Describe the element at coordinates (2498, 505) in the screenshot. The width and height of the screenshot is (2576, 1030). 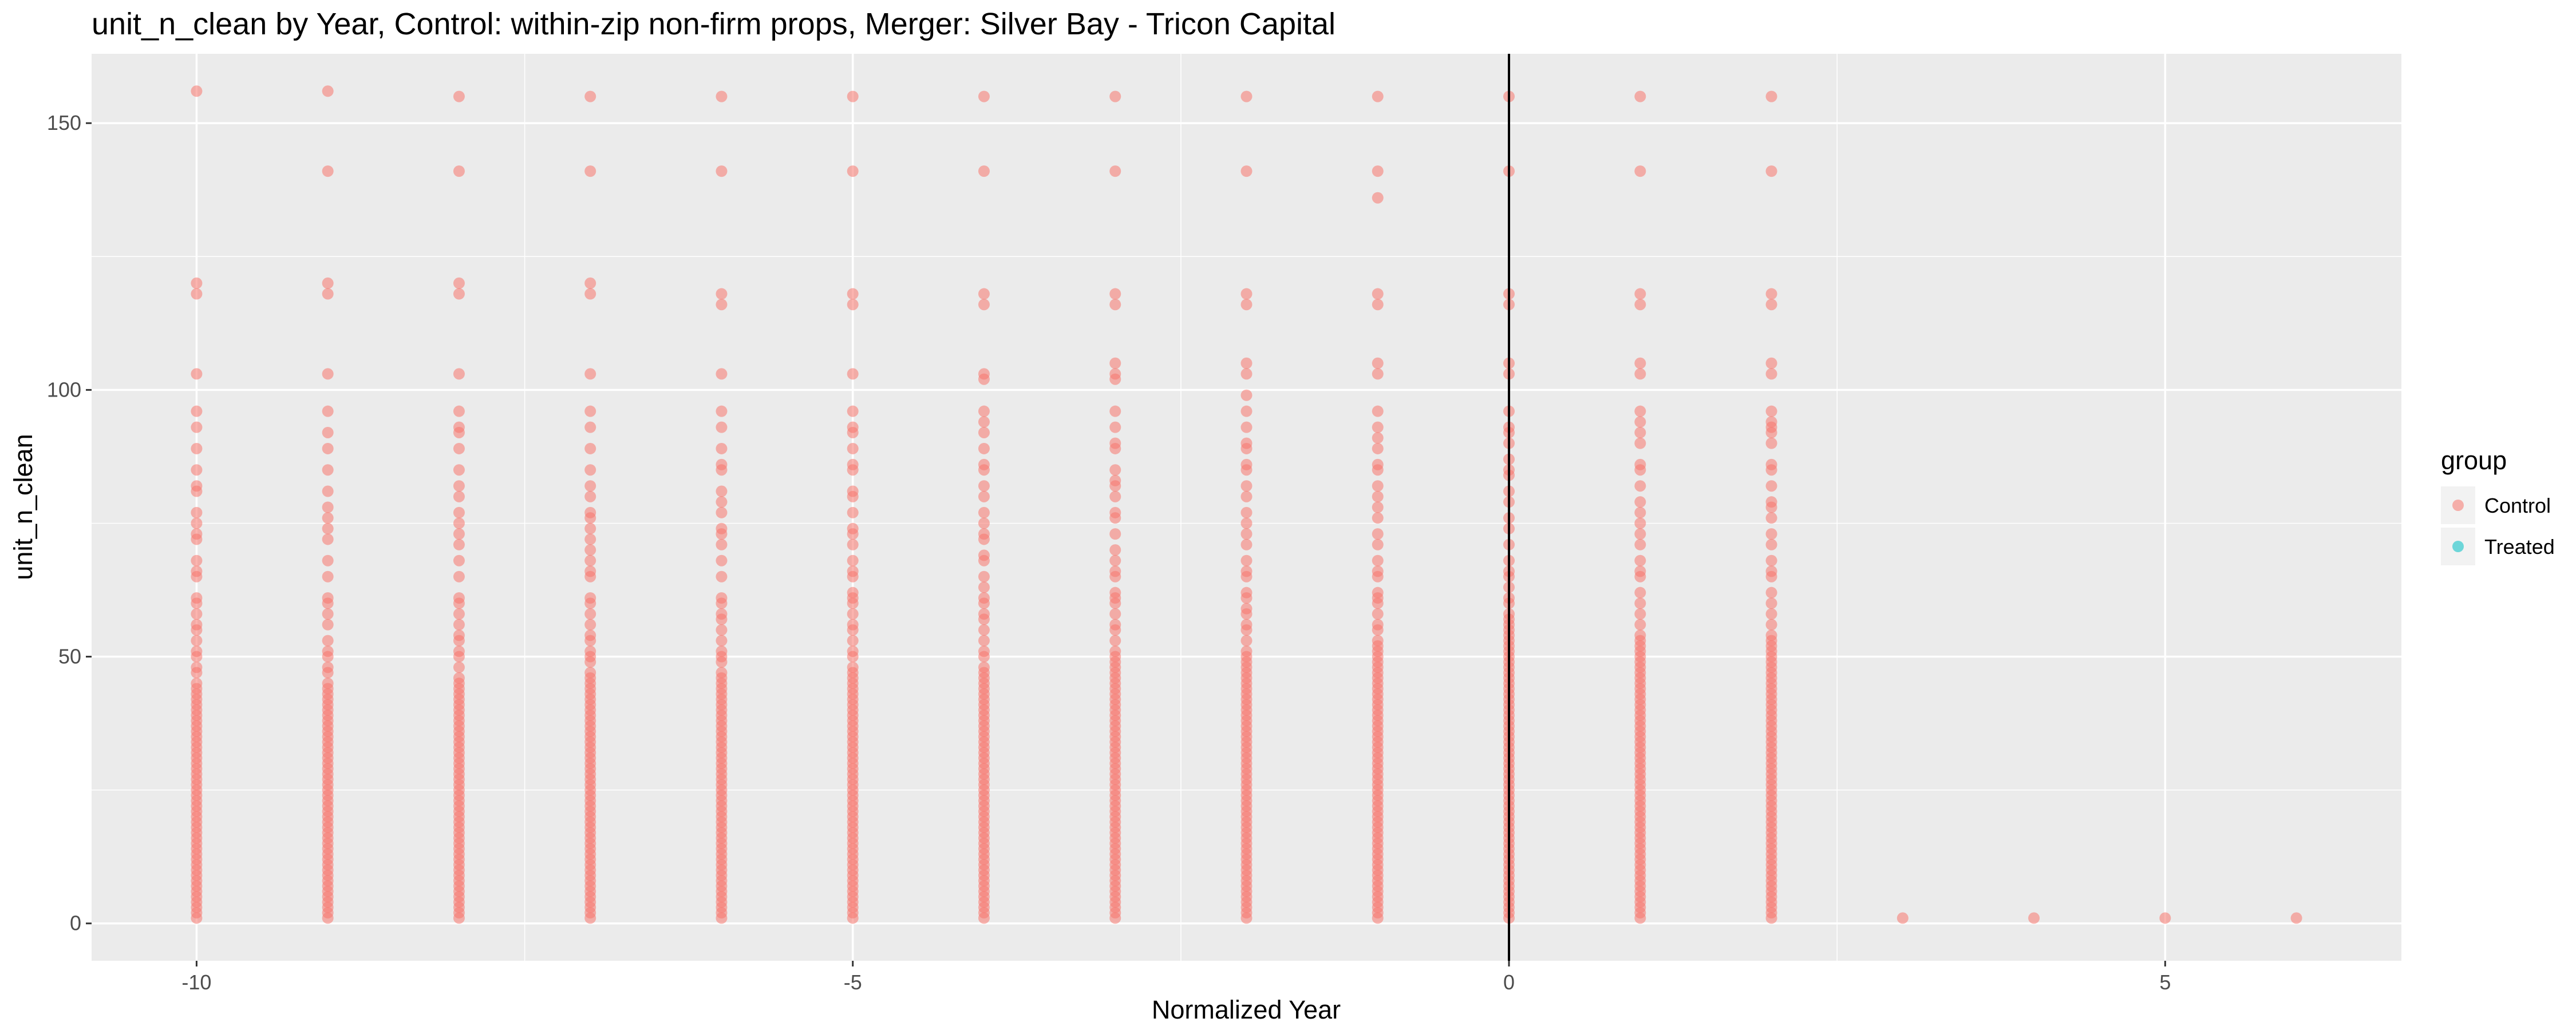
I see `legend: group Control Treated` at that location.